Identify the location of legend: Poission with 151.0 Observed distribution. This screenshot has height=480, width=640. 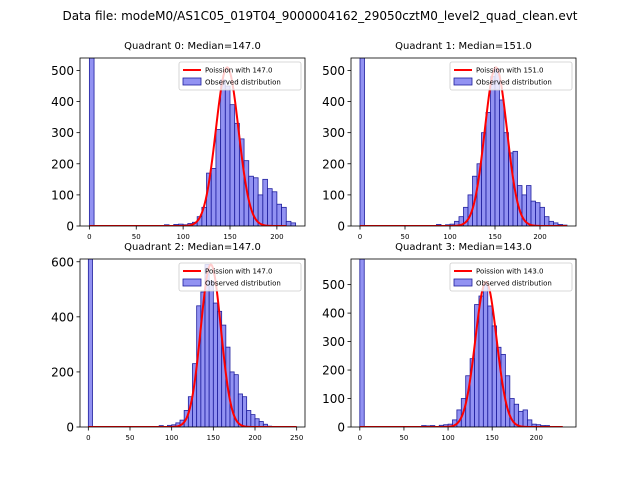
(511, 76).